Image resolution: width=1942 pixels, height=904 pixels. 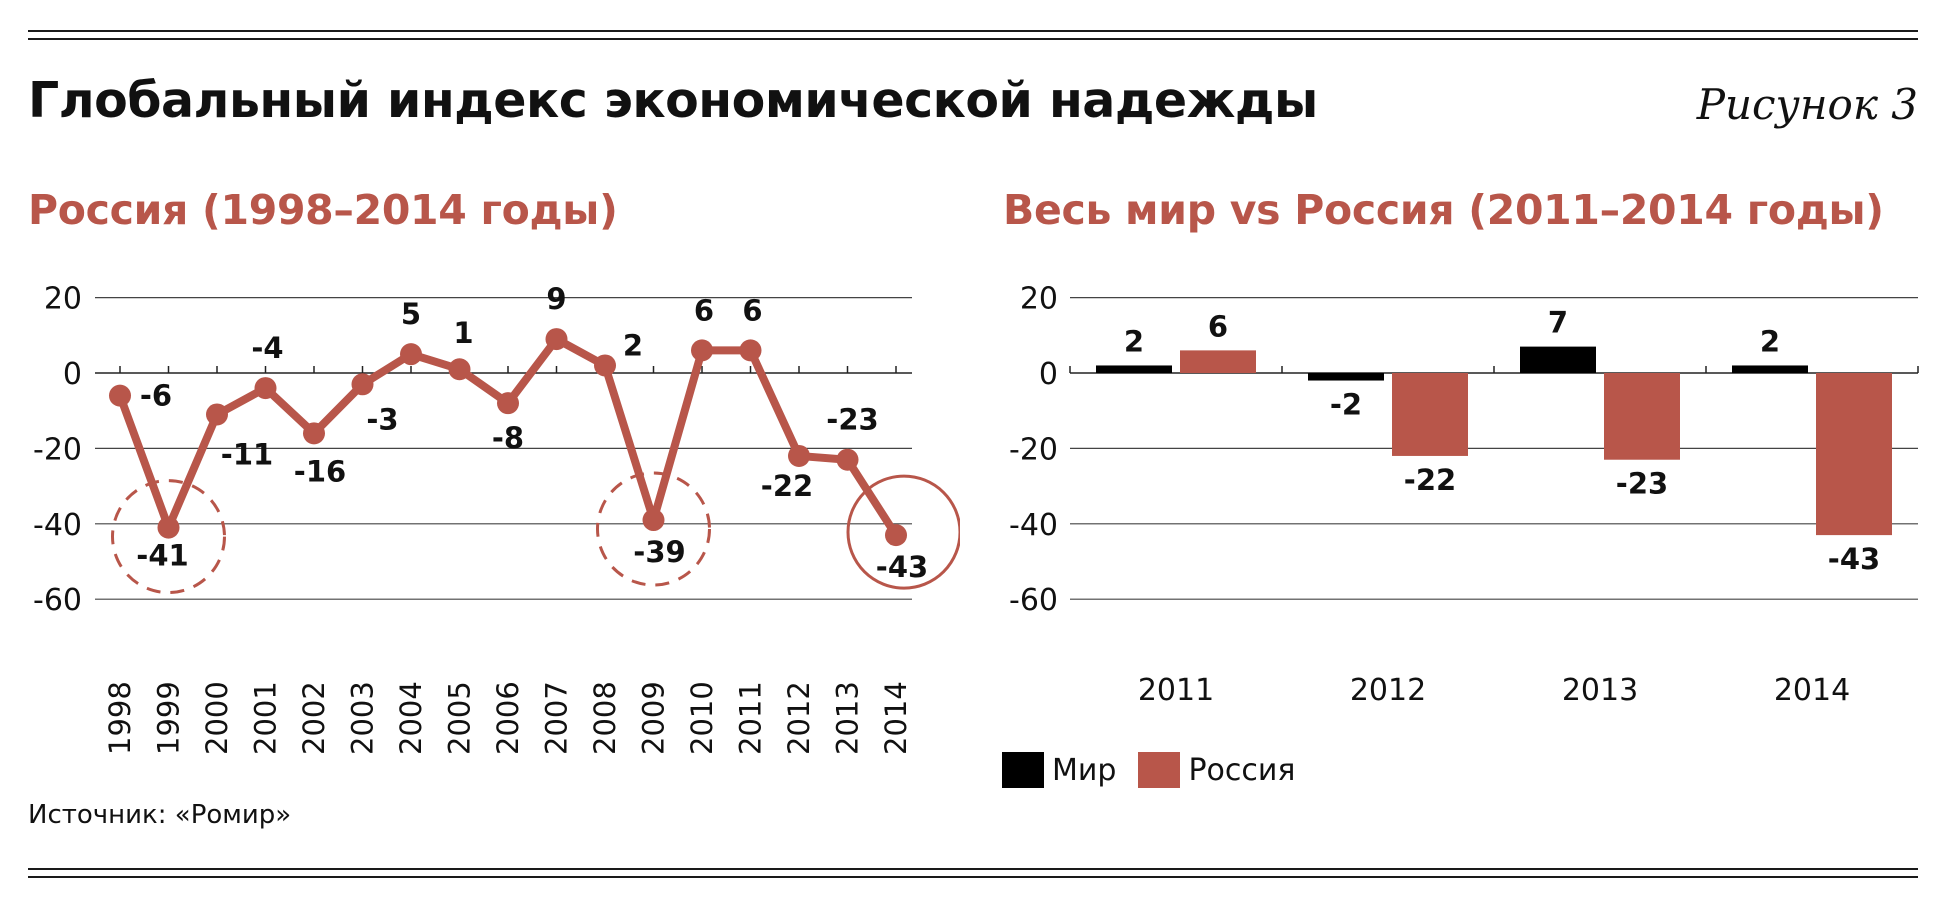 I want to click on data-point-2010, so click(x=702, y=350).